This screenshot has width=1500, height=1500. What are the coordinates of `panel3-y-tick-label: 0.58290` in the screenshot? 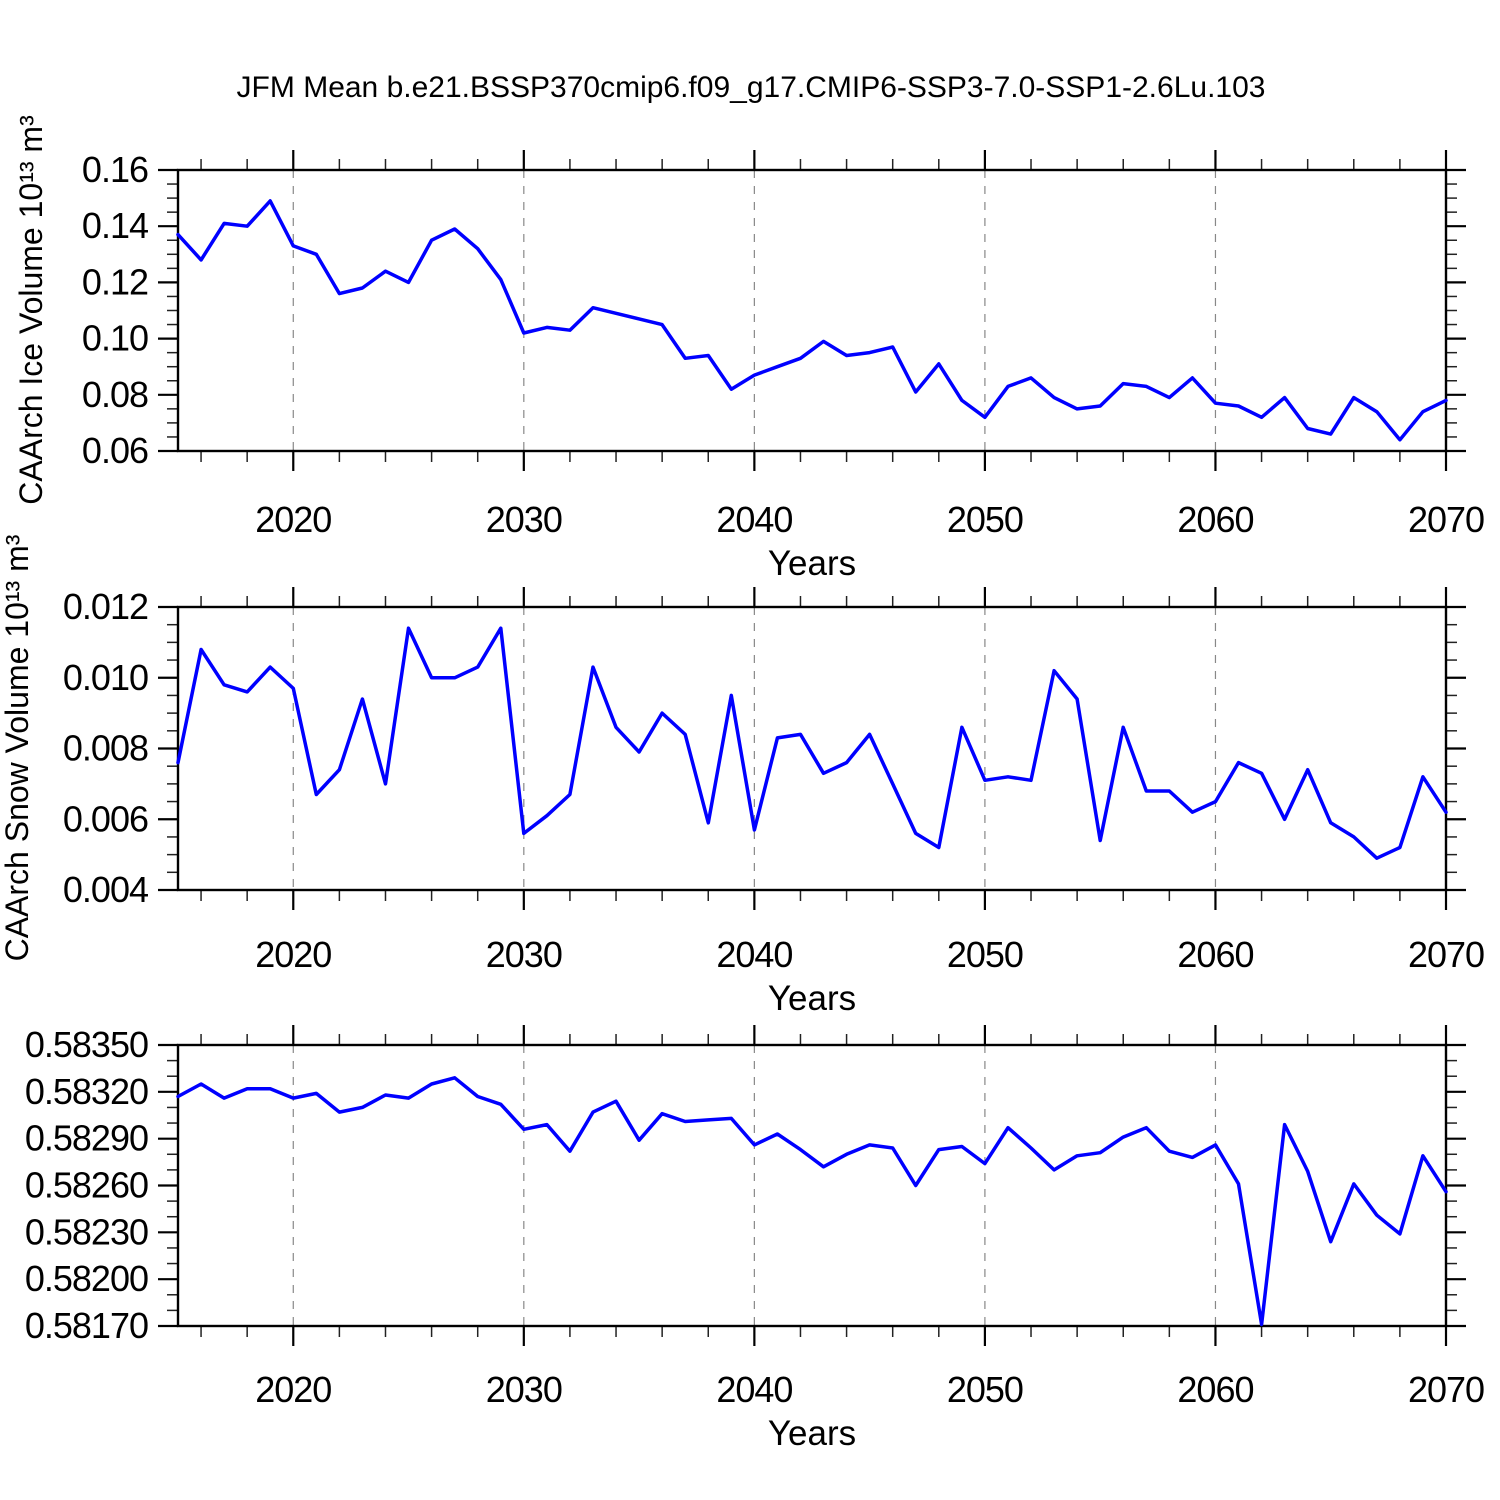 It's located at (86, 1138).